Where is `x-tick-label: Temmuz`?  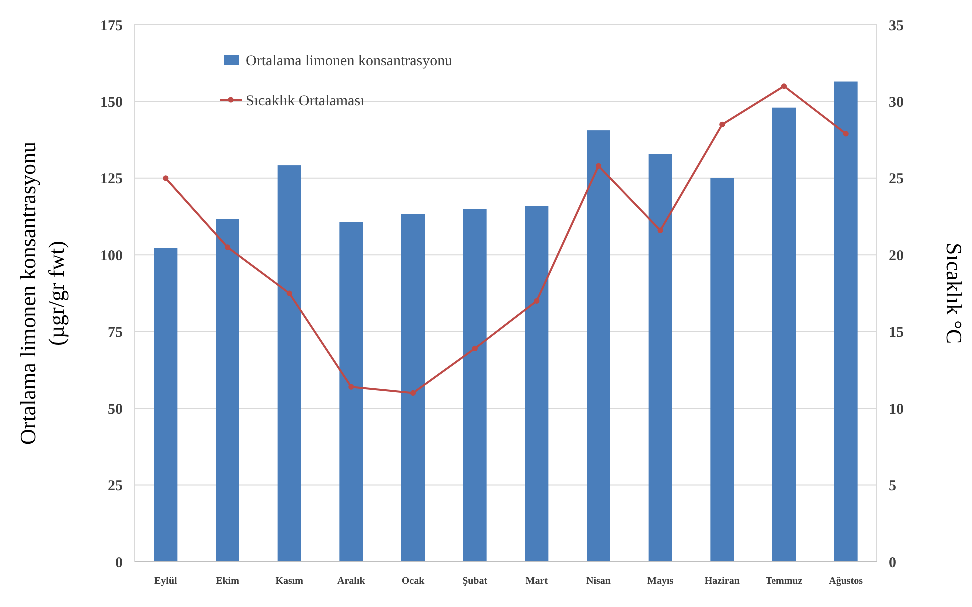 x-tick-label: Temmuz is located at coordinates (785, 581).